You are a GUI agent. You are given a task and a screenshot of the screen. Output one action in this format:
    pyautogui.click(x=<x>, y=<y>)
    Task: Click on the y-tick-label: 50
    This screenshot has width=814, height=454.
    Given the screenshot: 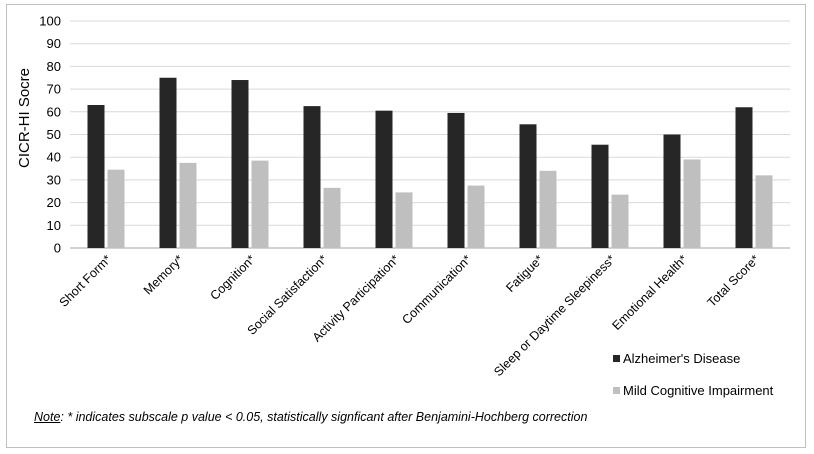 What is the action you would take?
    pyautogui.click(x=54, y=134)
    